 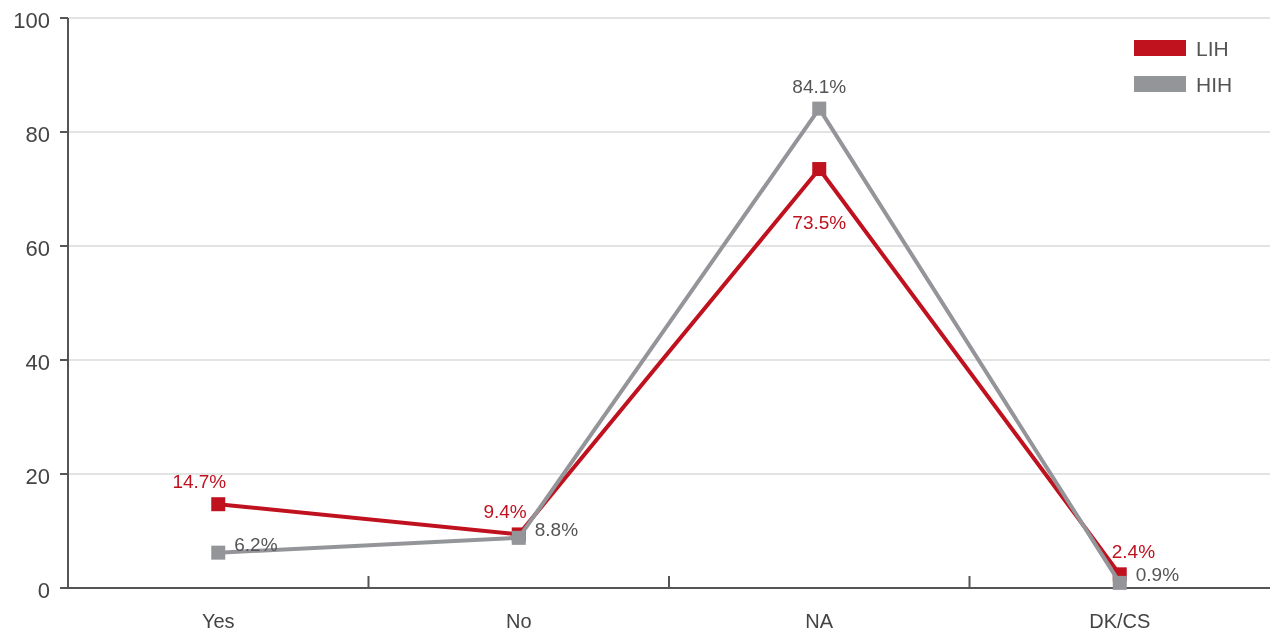 What do you see at coordinates (43, 590) in the screenshot?
I see `y-tick-label: 0` at bounding box center [43, 590].